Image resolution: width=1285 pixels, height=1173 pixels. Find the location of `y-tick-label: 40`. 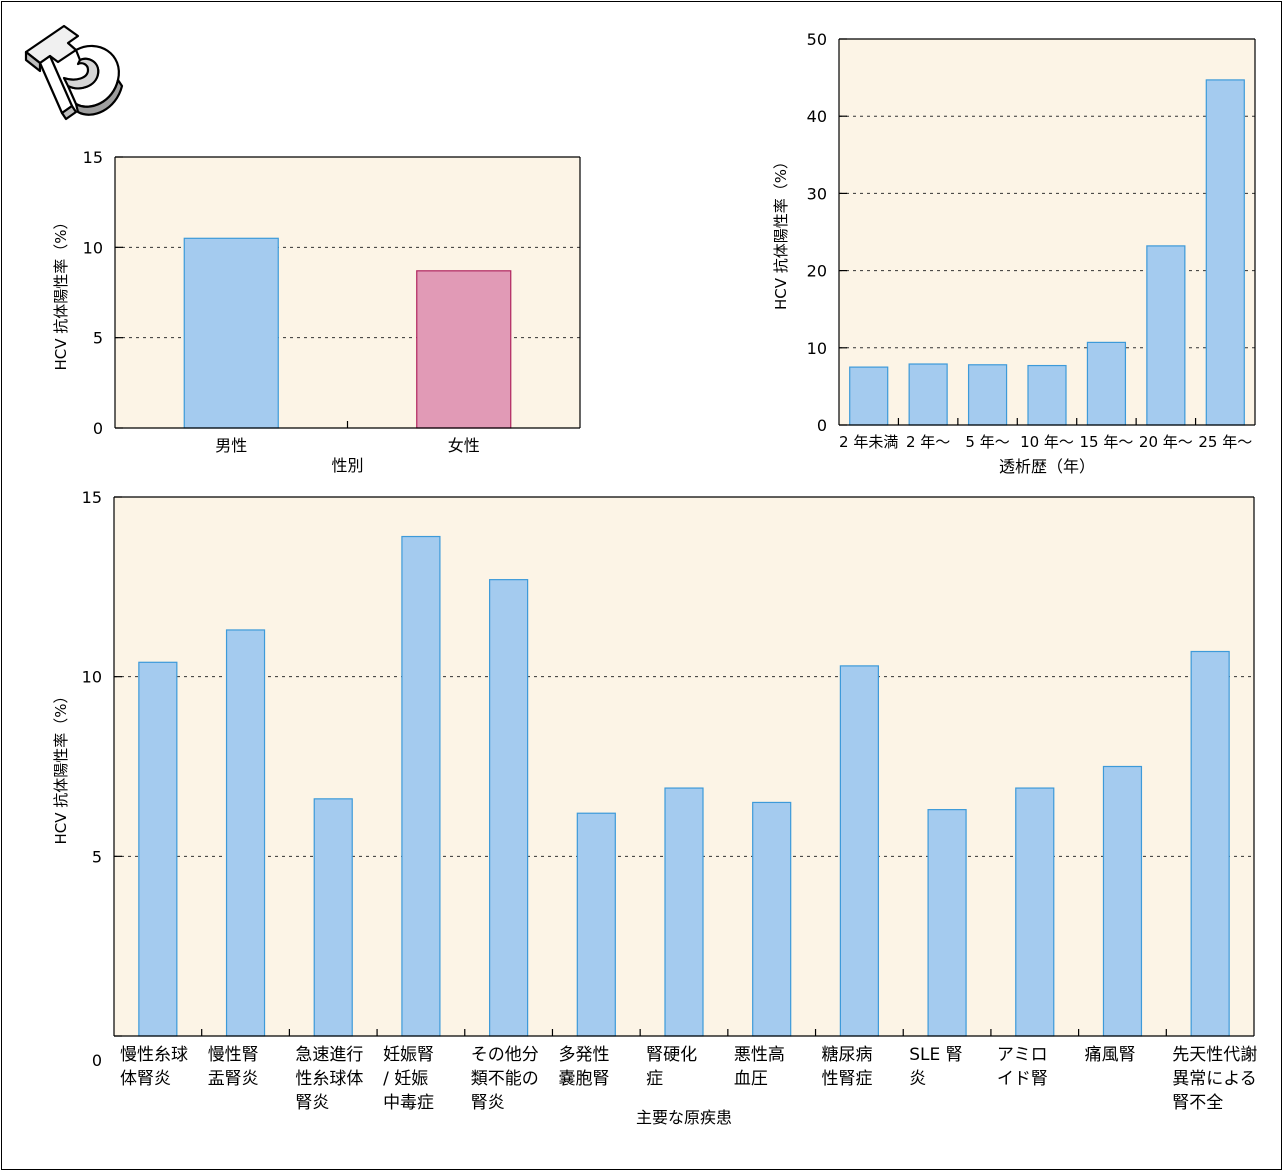

y-tick-label: 40 is located at coordinates (817, 116).